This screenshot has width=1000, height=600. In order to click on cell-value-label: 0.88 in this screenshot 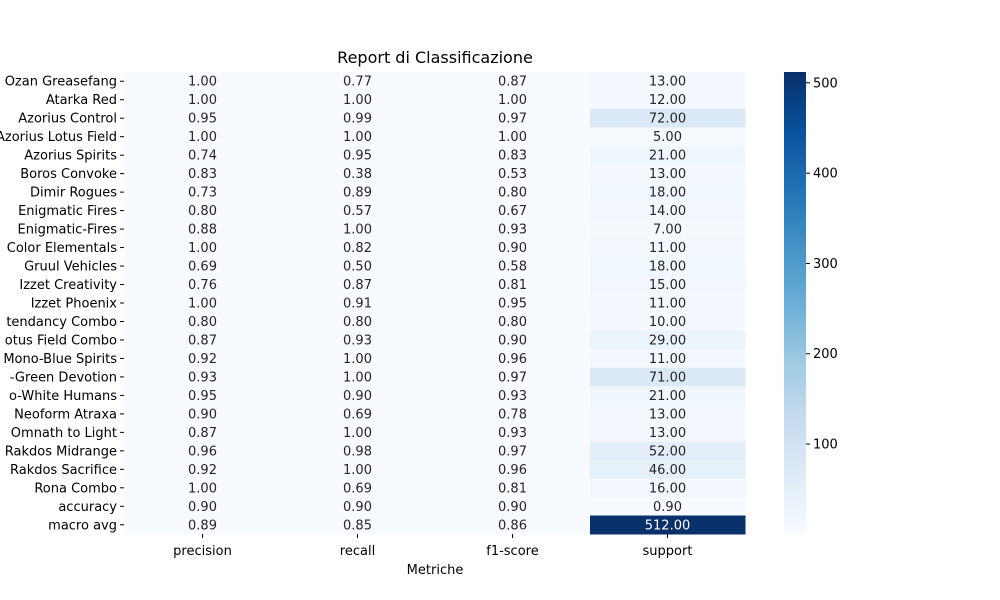, I will do `click(202, 230)`.